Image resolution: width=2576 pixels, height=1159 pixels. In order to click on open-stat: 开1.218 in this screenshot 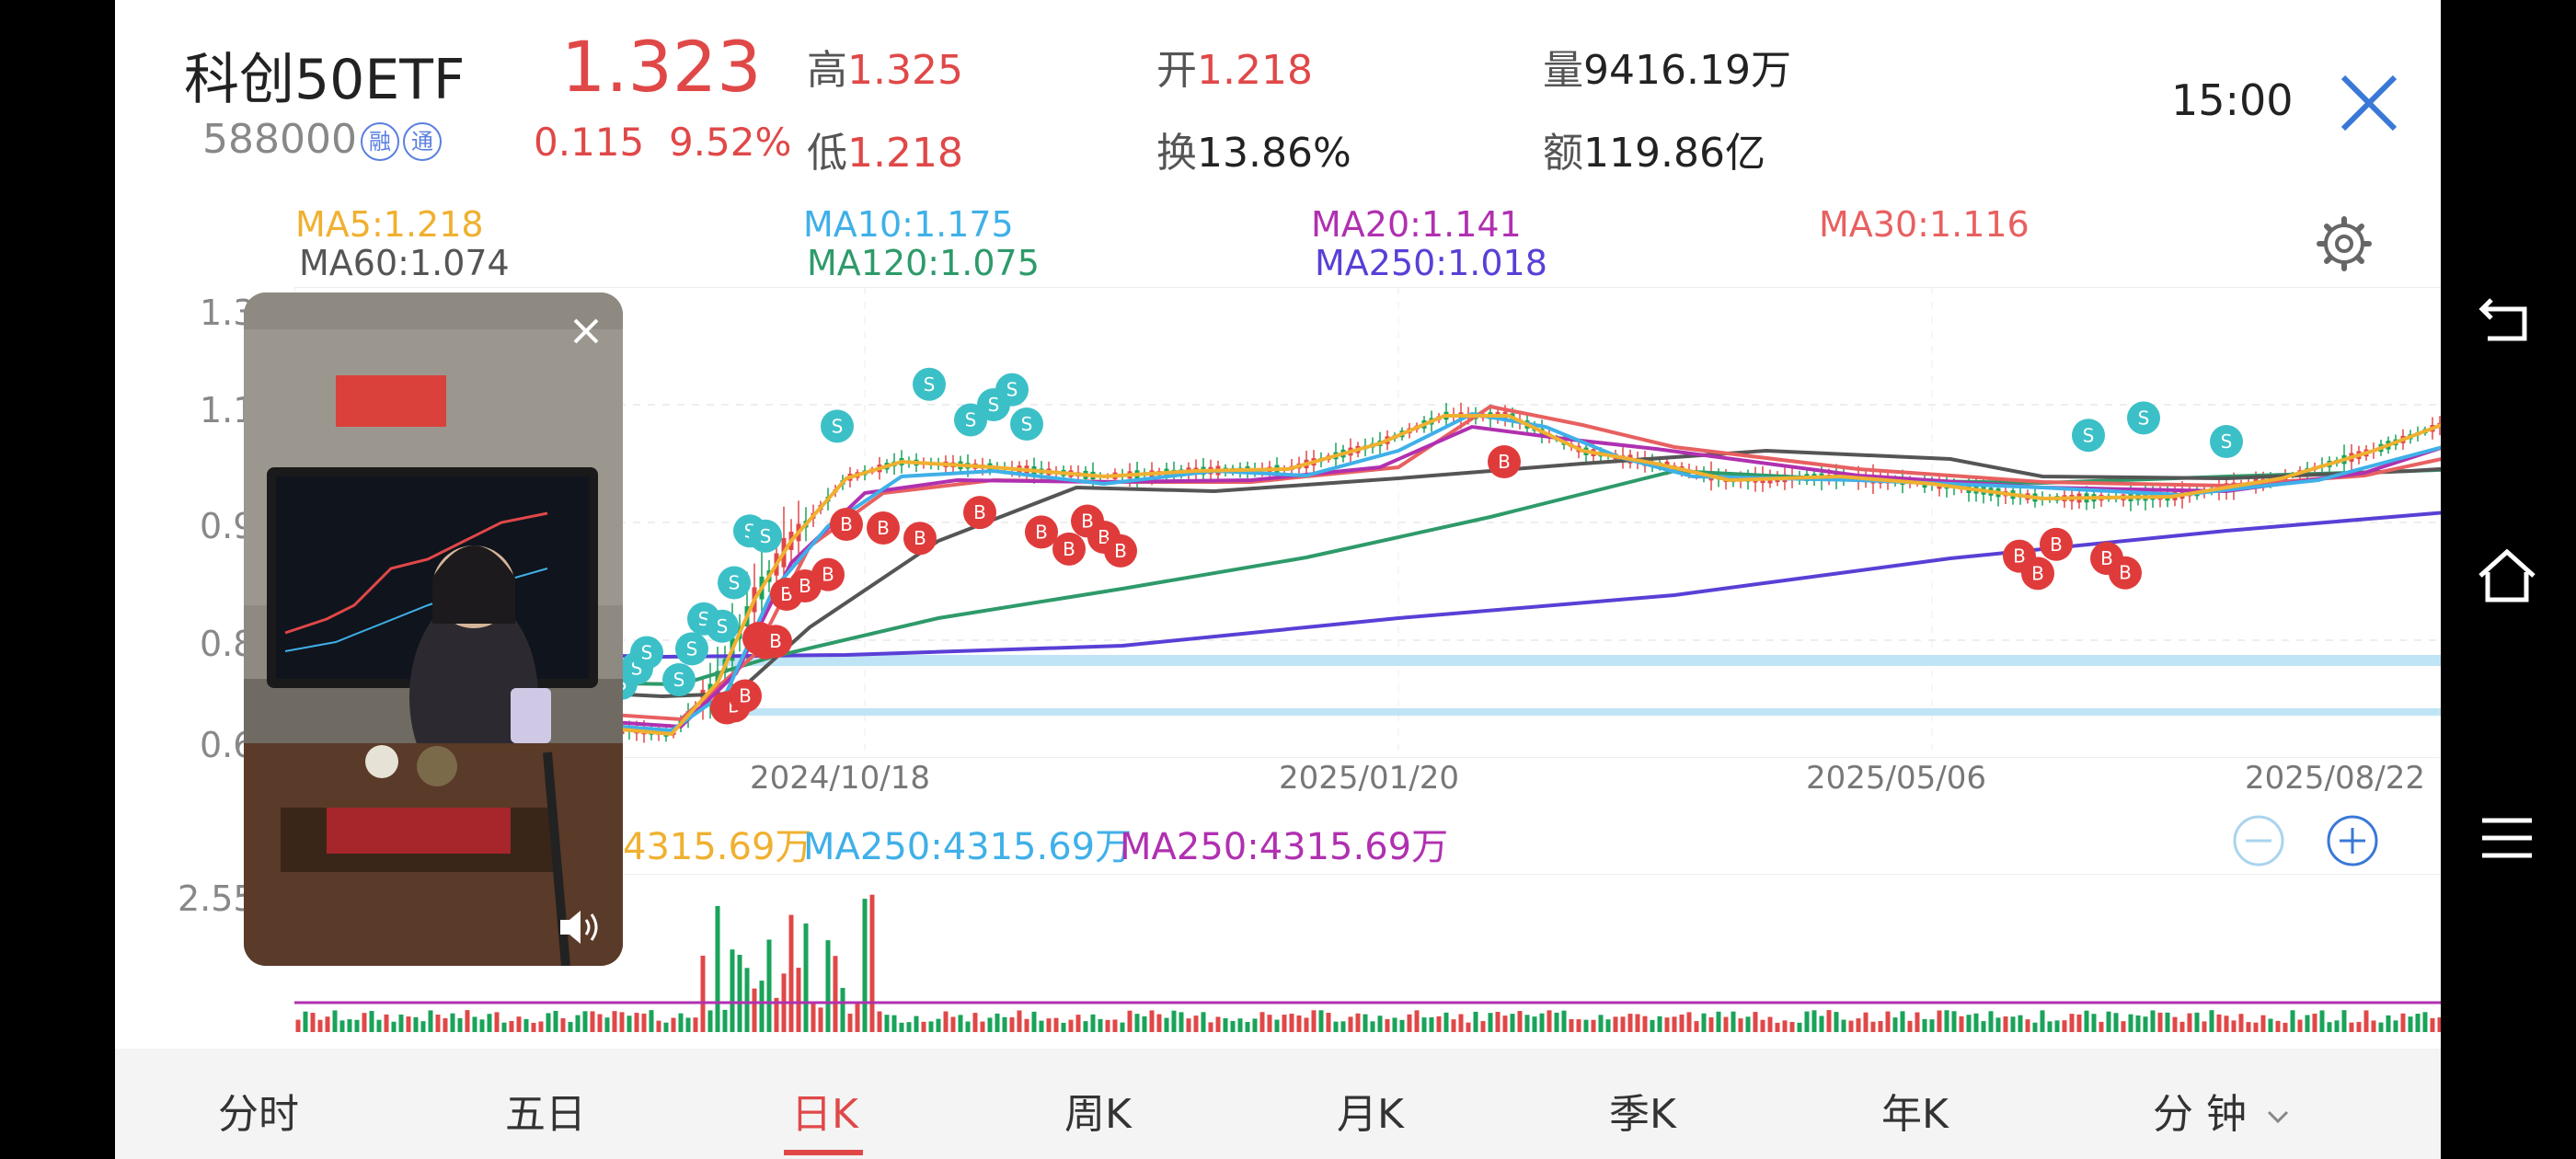, I will do `click(1234, 66)`.